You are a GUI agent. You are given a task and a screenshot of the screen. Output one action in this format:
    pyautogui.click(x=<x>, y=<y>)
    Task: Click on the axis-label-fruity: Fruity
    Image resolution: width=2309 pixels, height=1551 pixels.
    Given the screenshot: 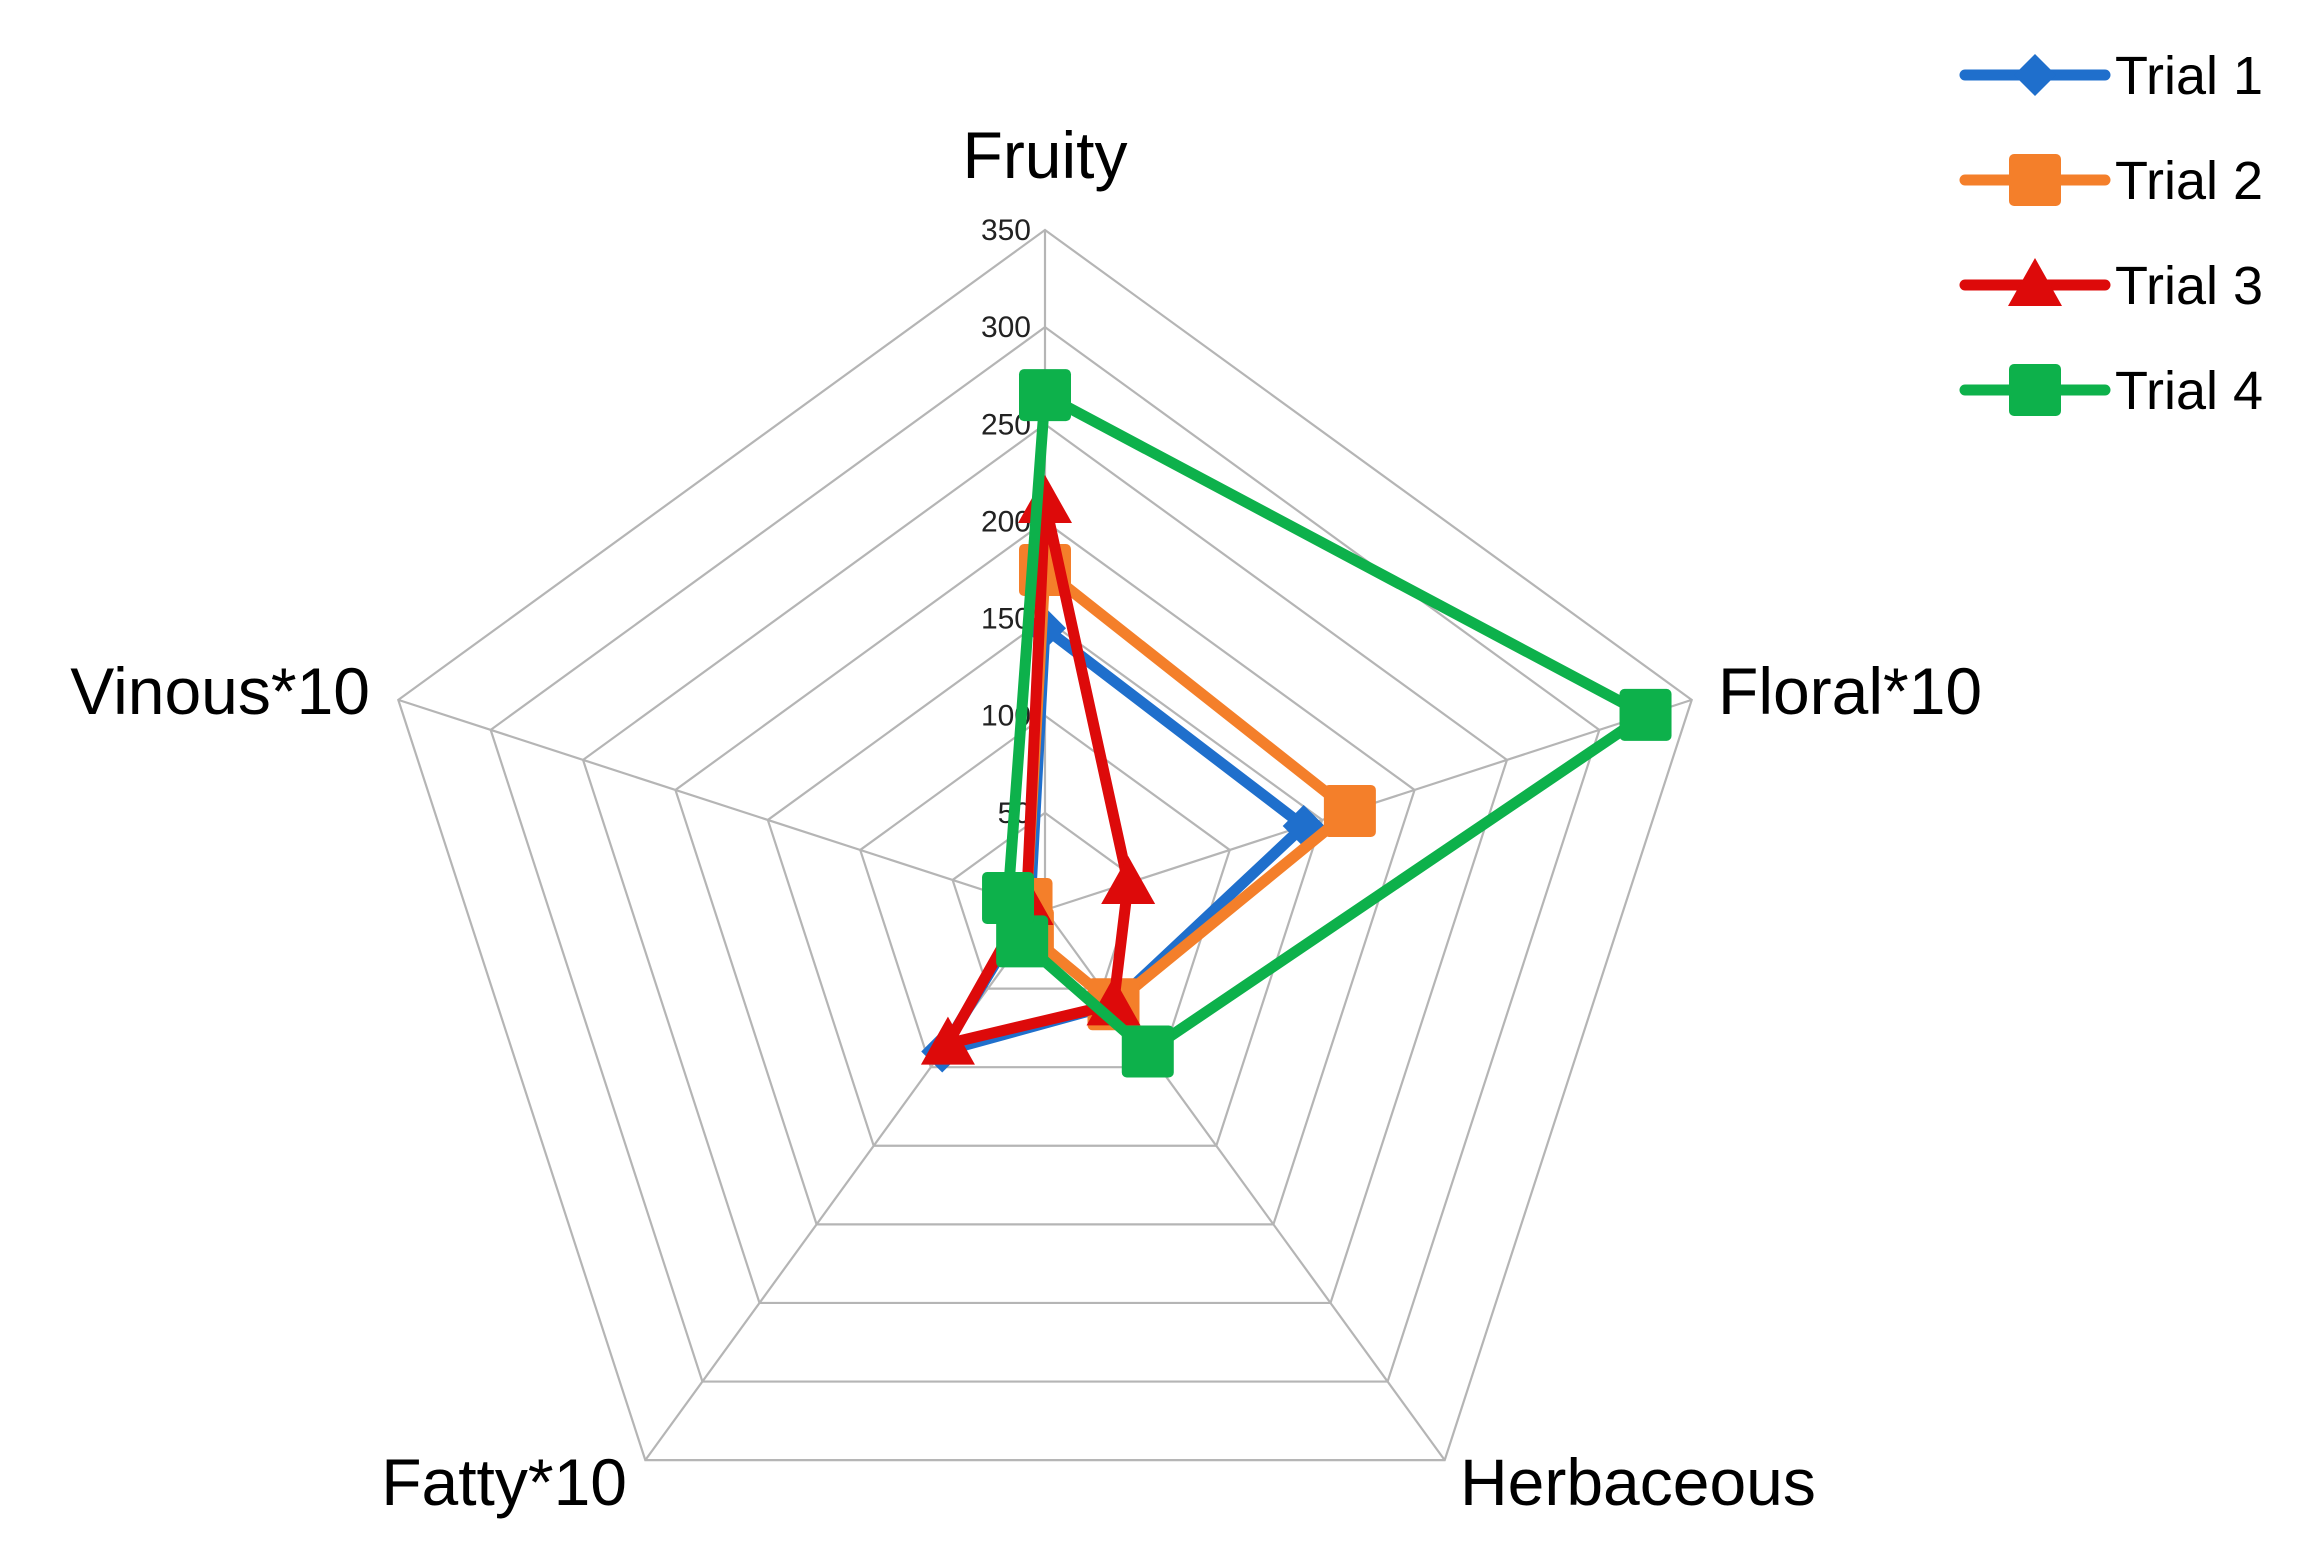 What is the action you would take?
    pyautogui.click(x=1045, y=155)
    